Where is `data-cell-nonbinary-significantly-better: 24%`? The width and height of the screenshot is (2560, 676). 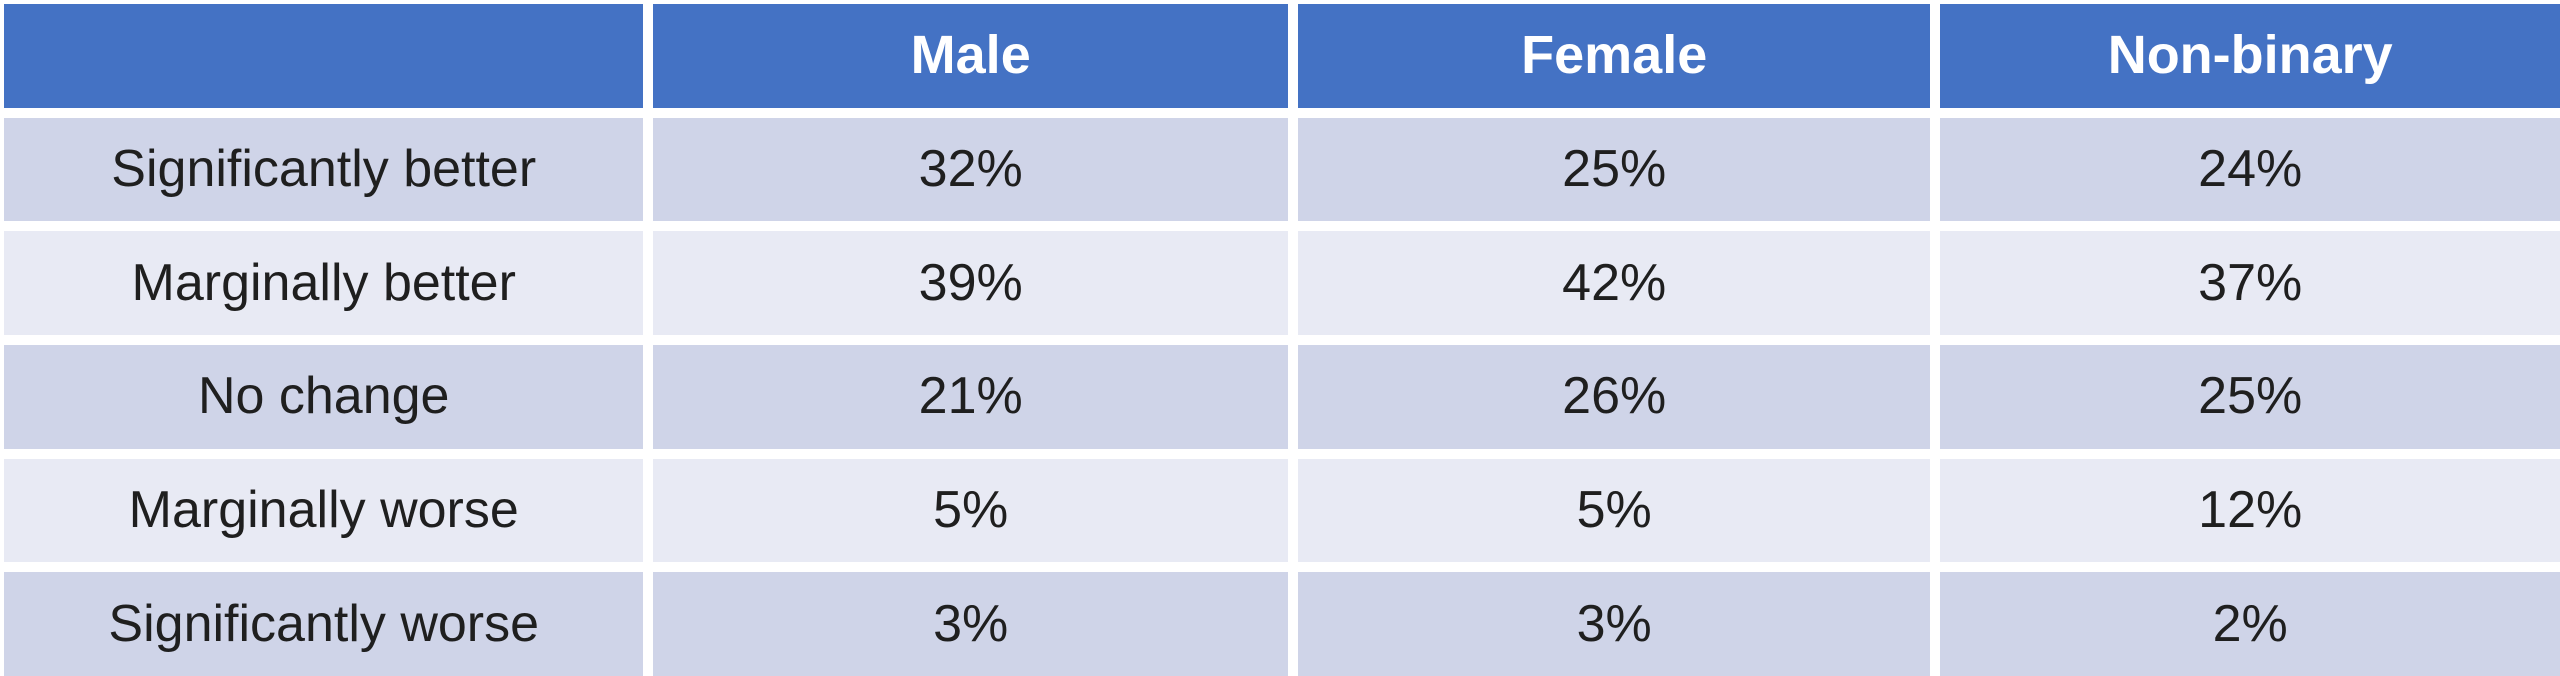 data-cell-nonbinary-significantly-better: 24% is located at coordinates (2250, 169).